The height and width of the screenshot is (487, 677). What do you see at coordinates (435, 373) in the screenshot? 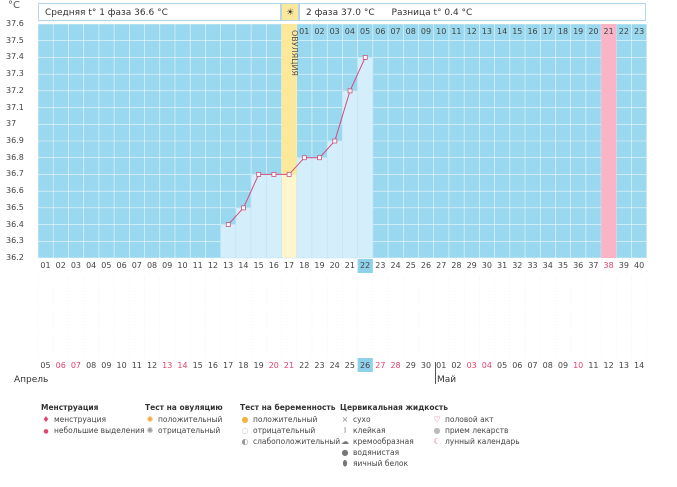
I see `month-divider` at bounding box center [435, 373].